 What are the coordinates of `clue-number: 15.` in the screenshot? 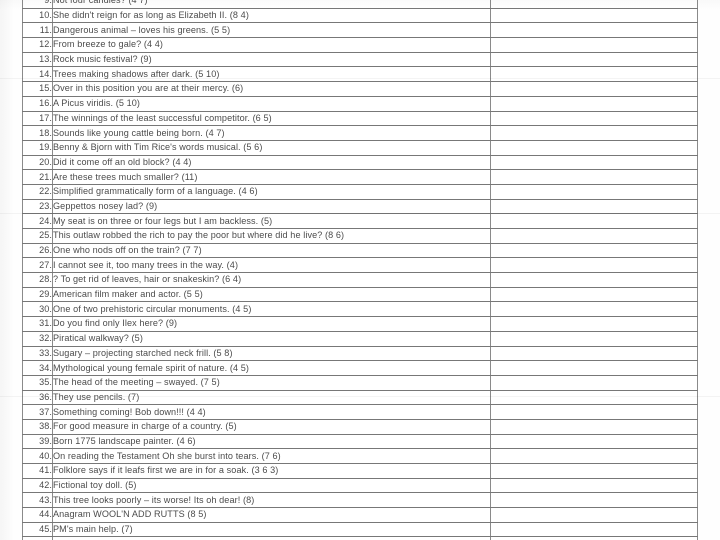 It's located at (45, 88).